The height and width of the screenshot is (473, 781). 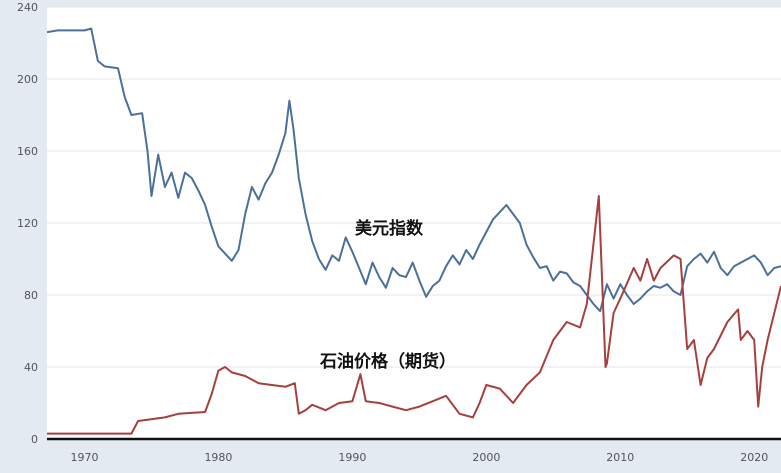 I want to click on y-tick-label: 200, so click(x=27, y=79).